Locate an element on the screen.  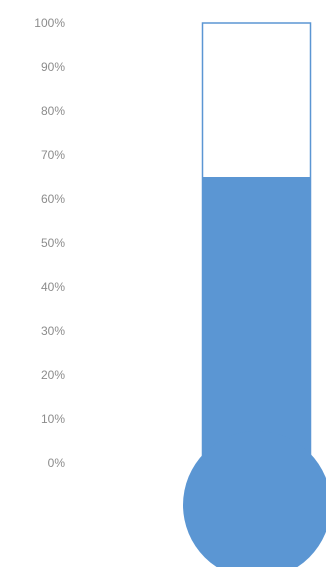
y-tick-label: 30% is located at coordinates (53, 331).